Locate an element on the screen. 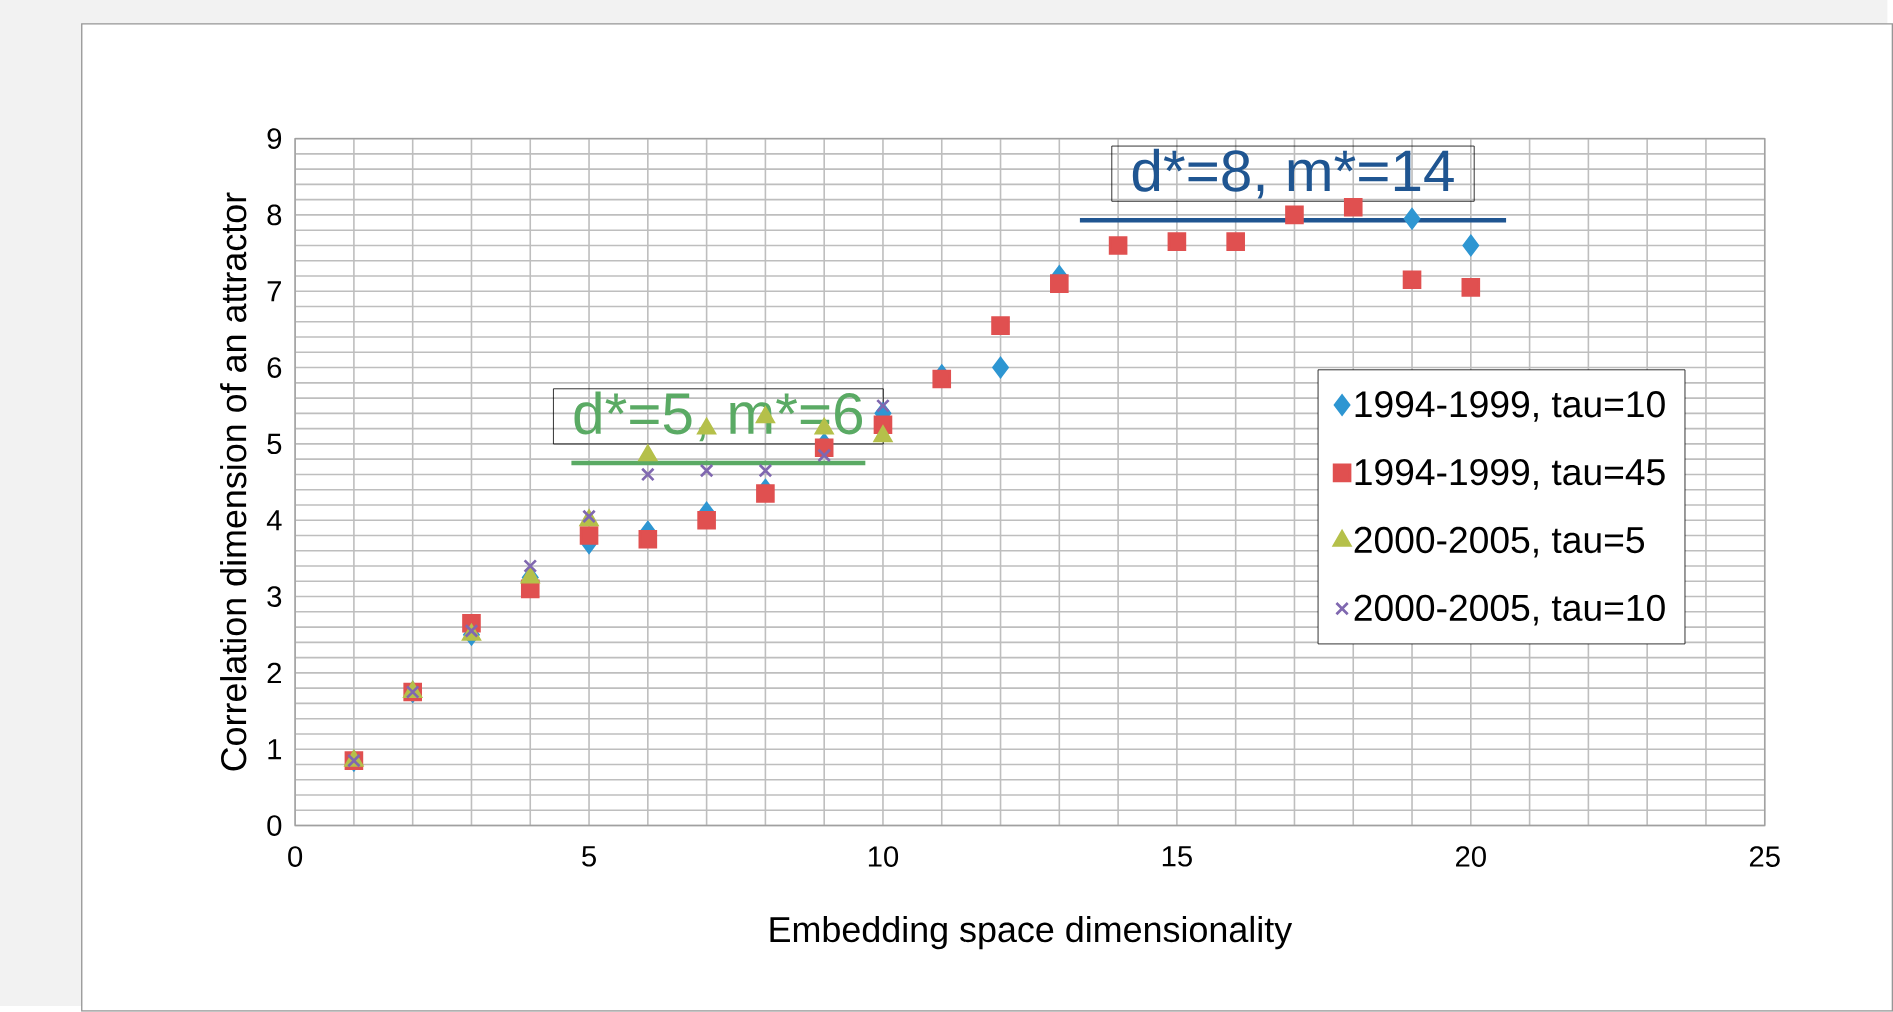 The image size is (1893, 1012). y-tick-label: 7 is located at coordinates (274, 291).